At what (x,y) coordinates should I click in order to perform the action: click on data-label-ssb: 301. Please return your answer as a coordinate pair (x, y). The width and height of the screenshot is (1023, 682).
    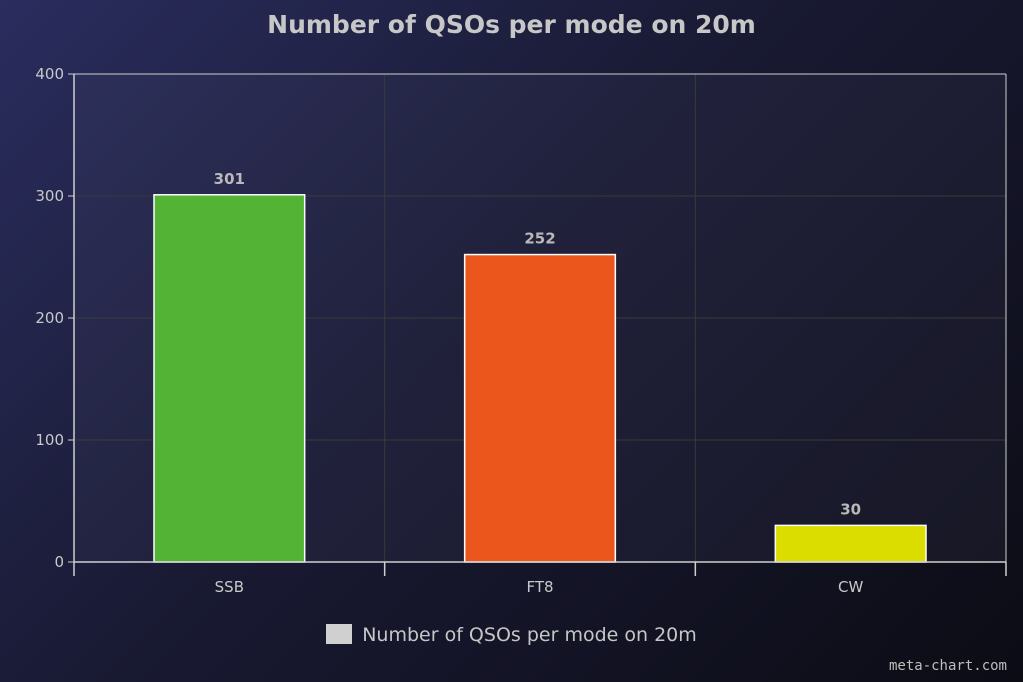
    Looking at the image, I should click on (229, 179).